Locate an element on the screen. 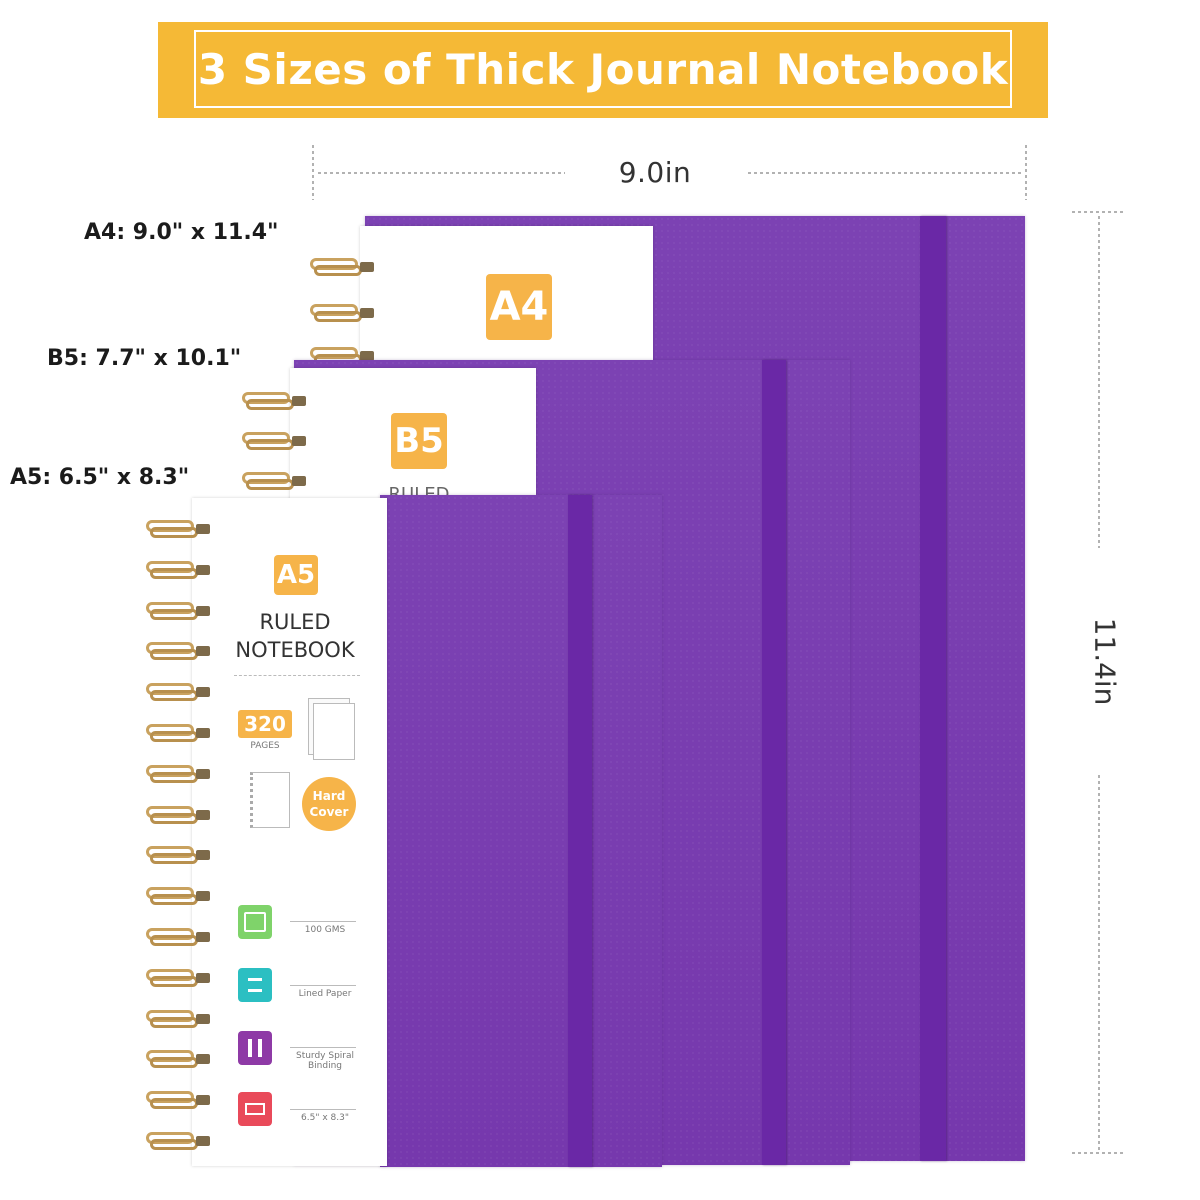 The image size is (1200, 1200). width-dimension-label: 9.0in is located at coordinates (655, 172).